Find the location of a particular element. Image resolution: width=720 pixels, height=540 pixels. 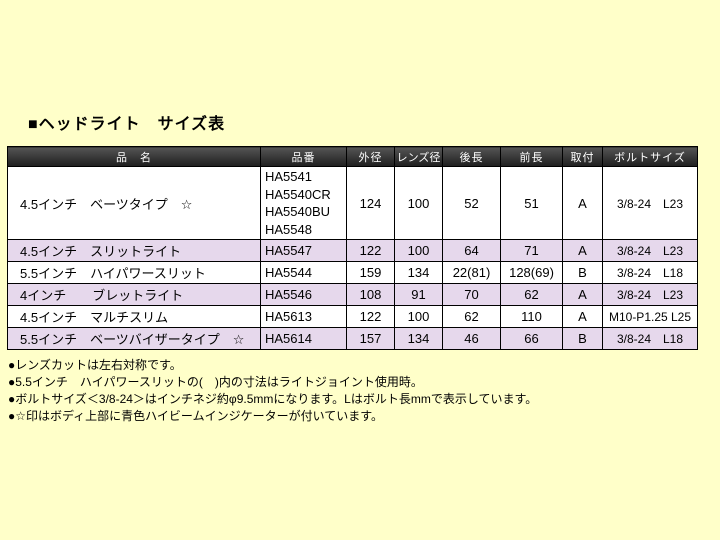

footnote: ●☆印はボディ上部に青色ハイビームインジケーターが付いています。 is located at coordinates (196, 416).